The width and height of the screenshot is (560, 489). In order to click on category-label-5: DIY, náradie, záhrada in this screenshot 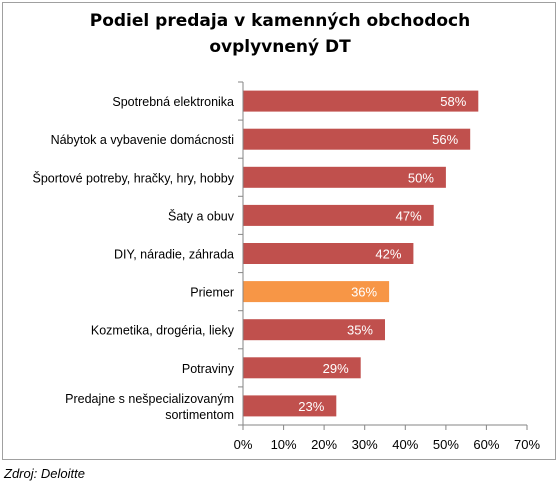, I will do `click(174, 255)`.